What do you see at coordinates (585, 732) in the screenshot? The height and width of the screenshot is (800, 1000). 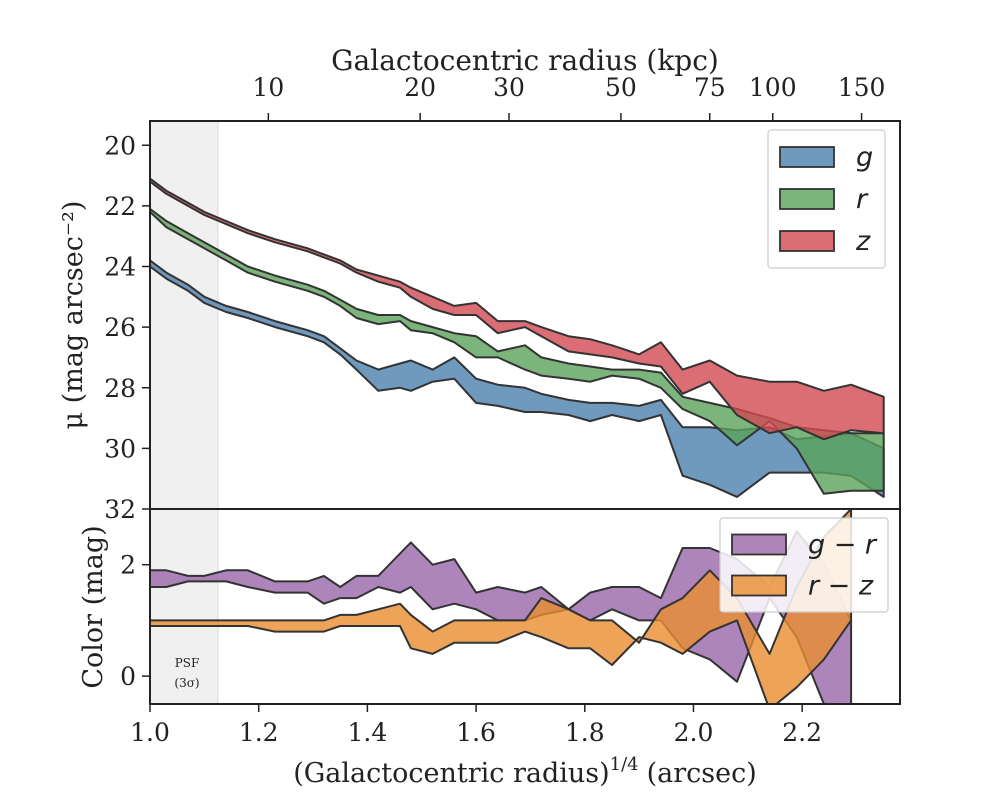 I see `x-tick-label: 1.8` at bounding box center [585, 732].